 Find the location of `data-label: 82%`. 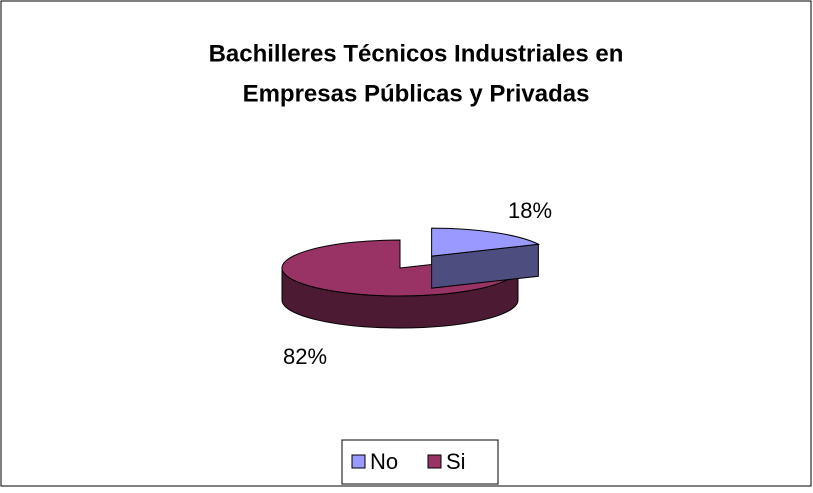

data-label: 82% is located at coordinates (305, 356).